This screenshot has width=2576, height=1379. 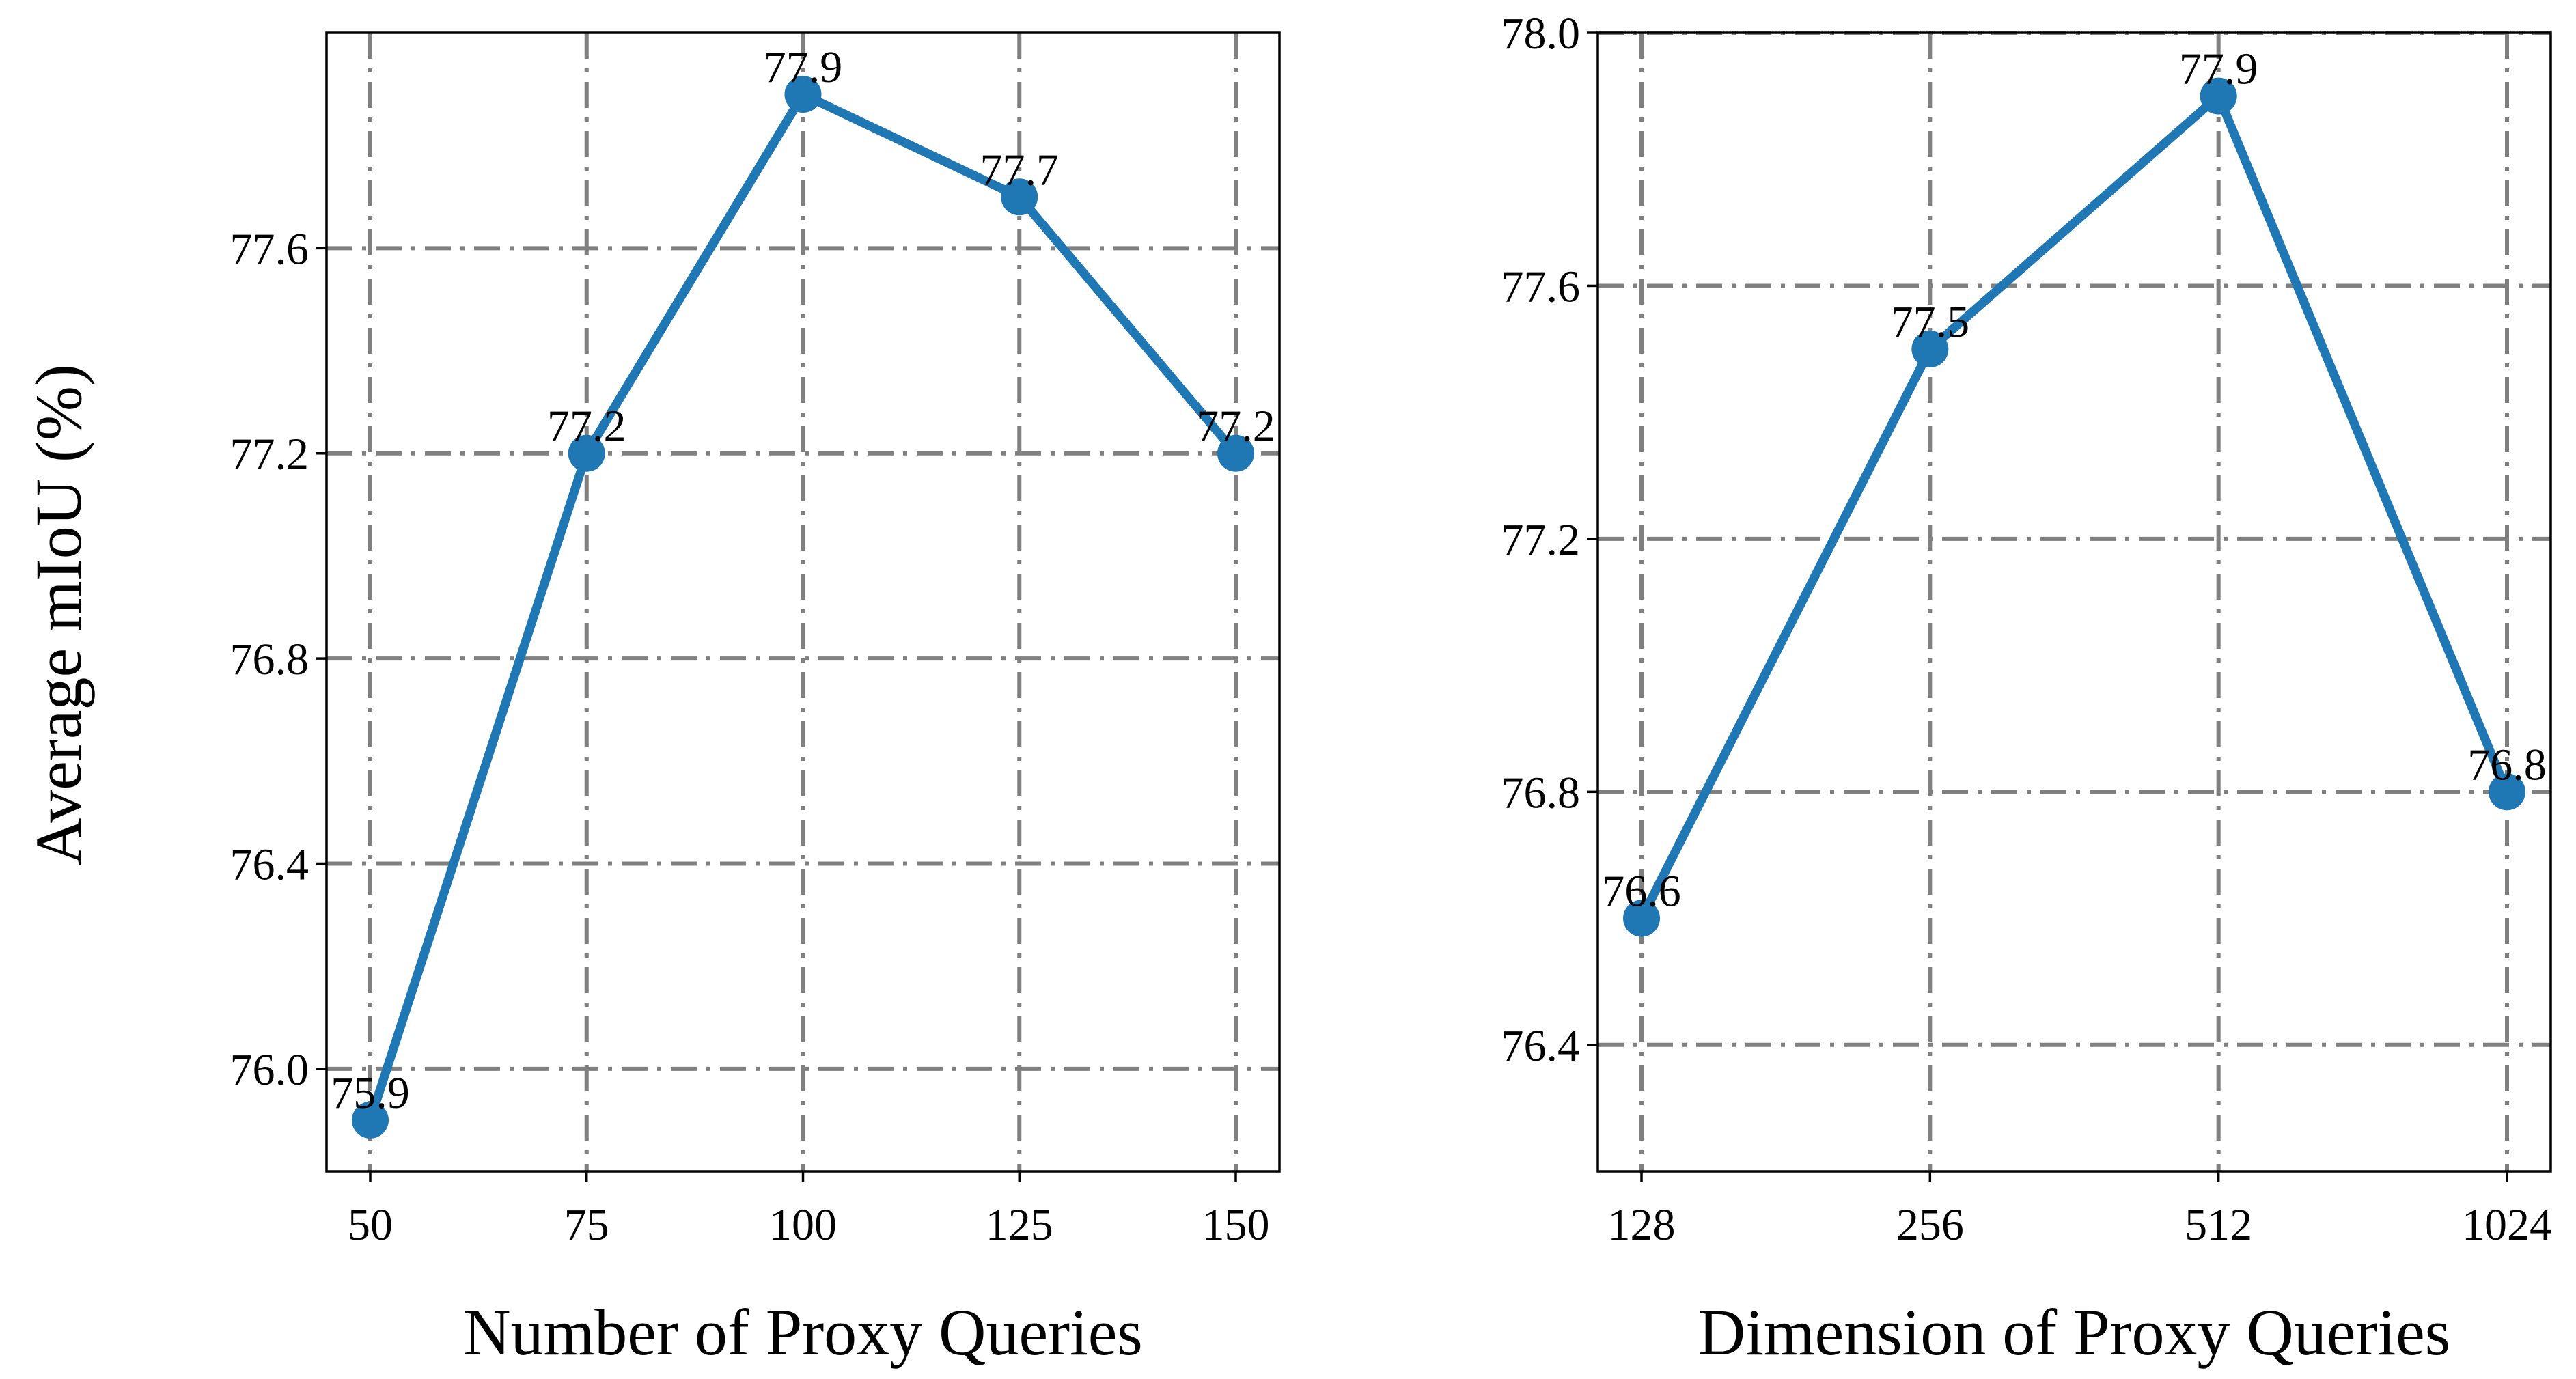 I want to click on data-label: 77.7, so click(x=1020, y=170).